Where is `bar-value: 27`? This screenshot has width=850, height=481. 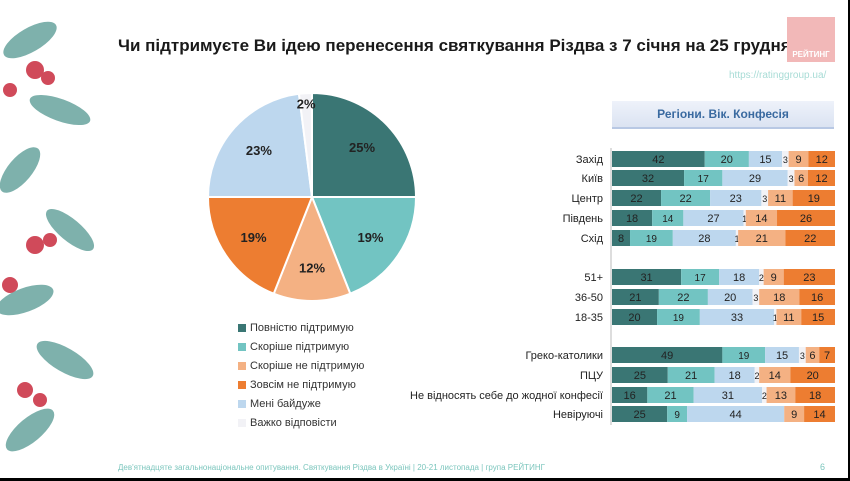 bar-value: 27 is located at coordinates (713, 219).